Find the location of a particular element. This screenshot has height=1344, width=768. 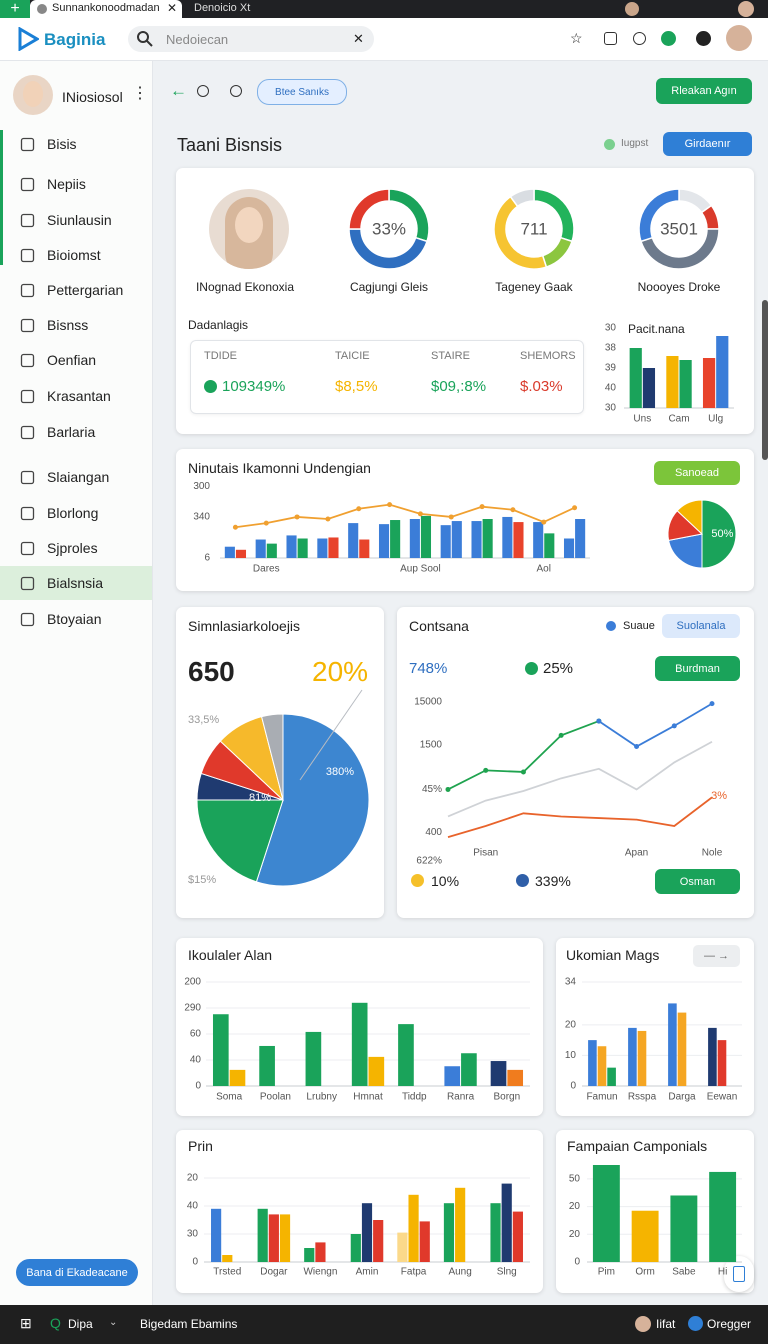

taskbar-user: Iifat is located at coordinates (666, 1324).